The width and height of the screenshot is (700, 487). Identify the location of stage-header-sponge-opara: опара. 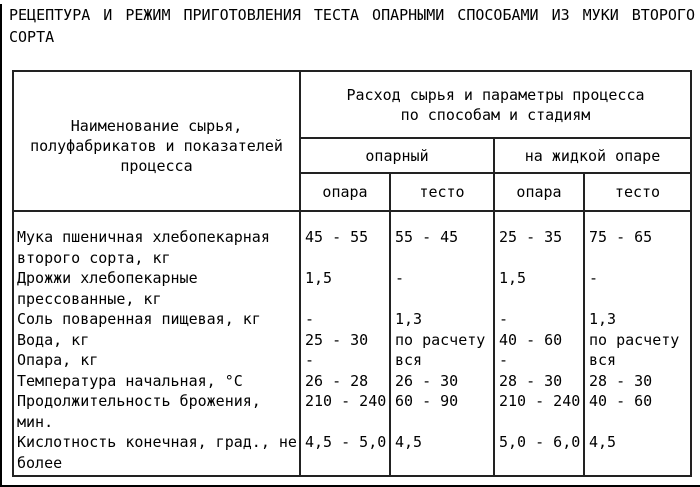
(345, 192).